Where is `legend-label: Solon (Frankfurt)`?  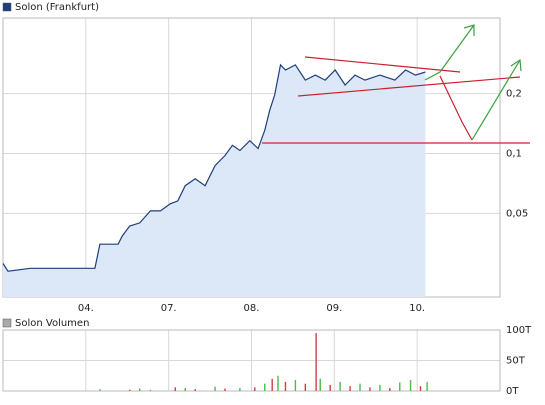 legend-label: Solon (Frankfurt) is located at coordinates (57, 7).